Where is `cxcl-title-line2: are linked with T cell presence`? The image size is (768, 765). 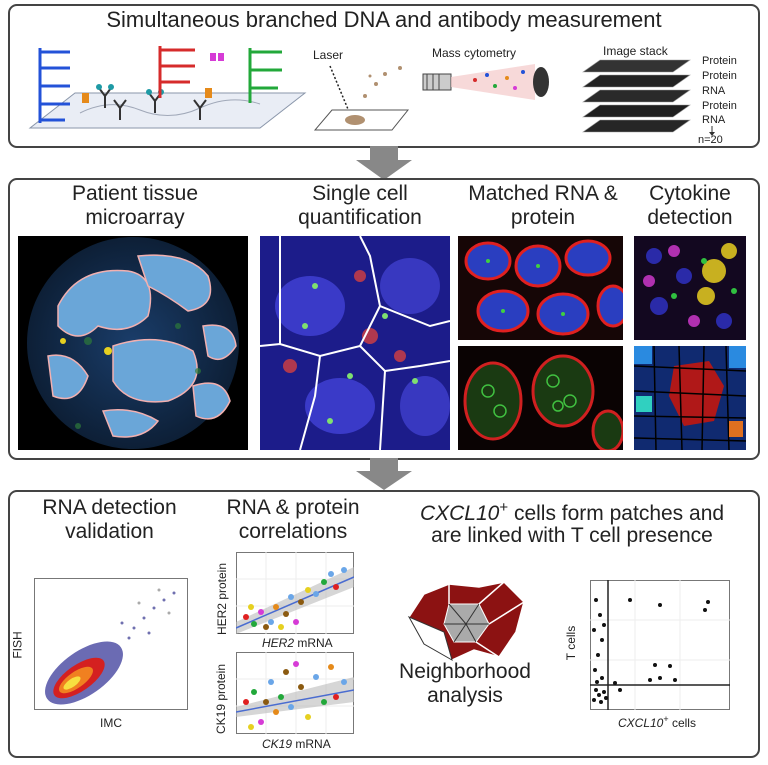 cxcl-title-line2: are linked with T cell presence is located at coordinates (572, 535).